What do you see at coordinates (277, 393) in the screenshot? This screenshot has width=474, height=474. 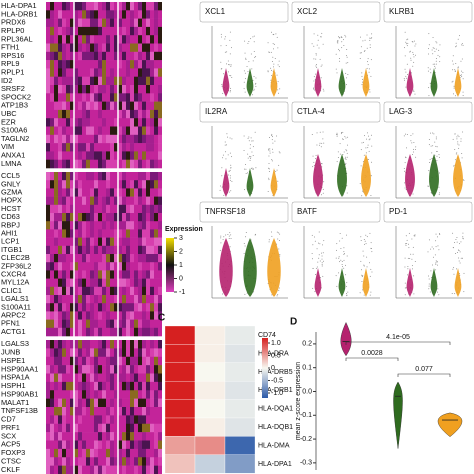 I see `colorbar-tick-label: -1.0` at bounding box center [277, 393].